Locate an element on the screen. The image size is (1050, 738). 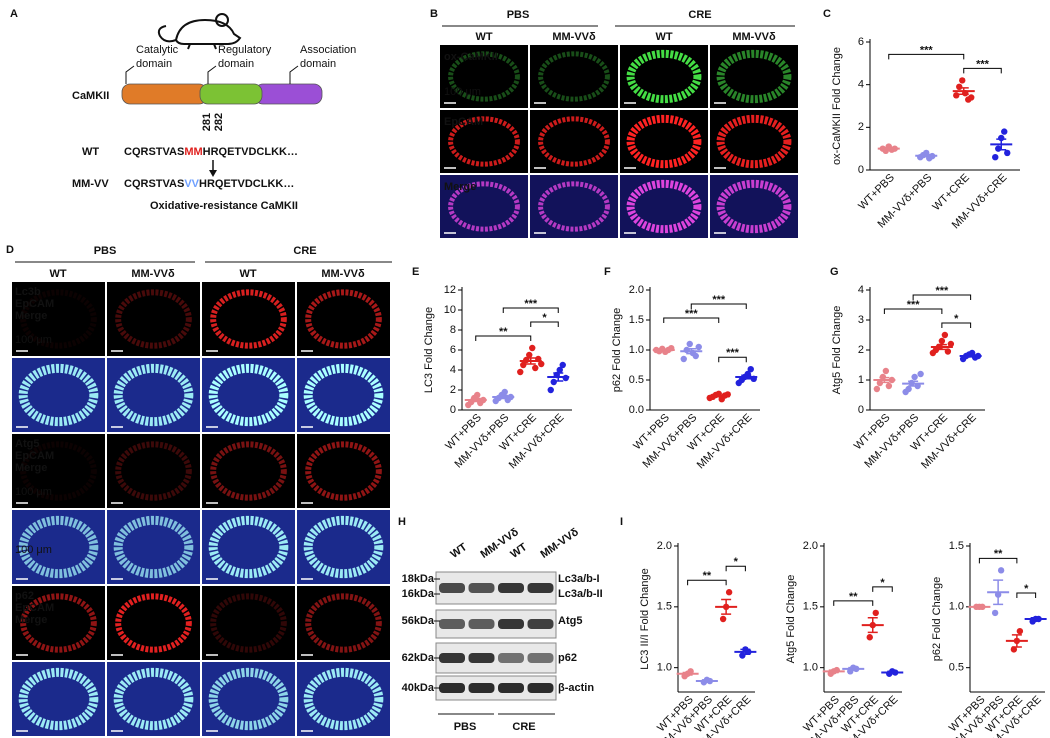
stain-label: p62 is located at coordinates (24, 596).